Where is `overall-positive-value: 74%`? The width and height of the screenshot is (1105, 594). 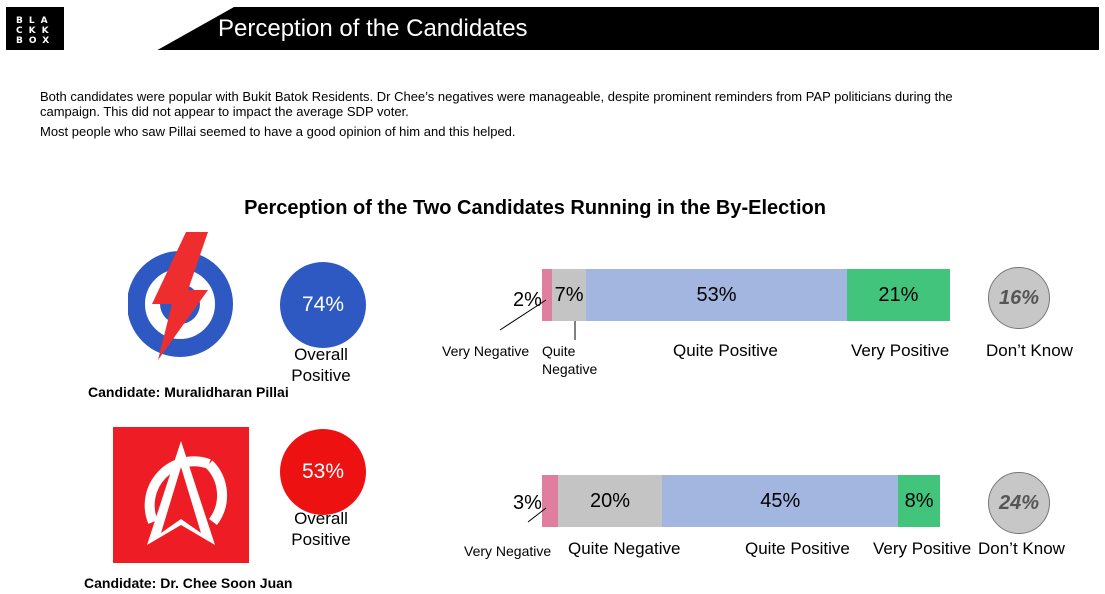
overall-positive-value: 74% is located at coordinates (323, 304).